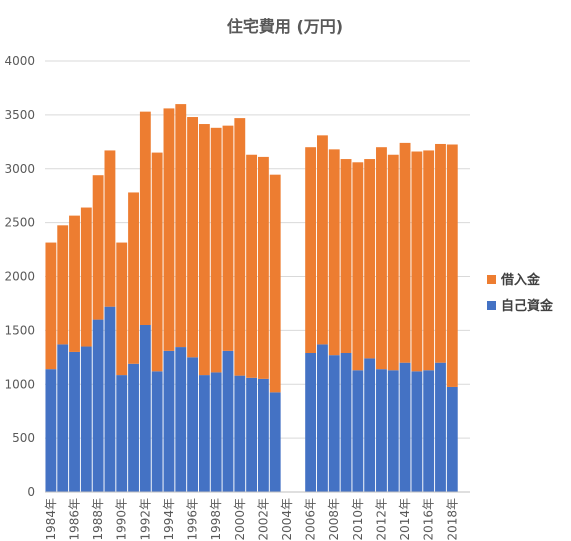  Describe the element at coordinates (216, 519) in the screenshot. I see `x-tick-label: 1998年` at that location.